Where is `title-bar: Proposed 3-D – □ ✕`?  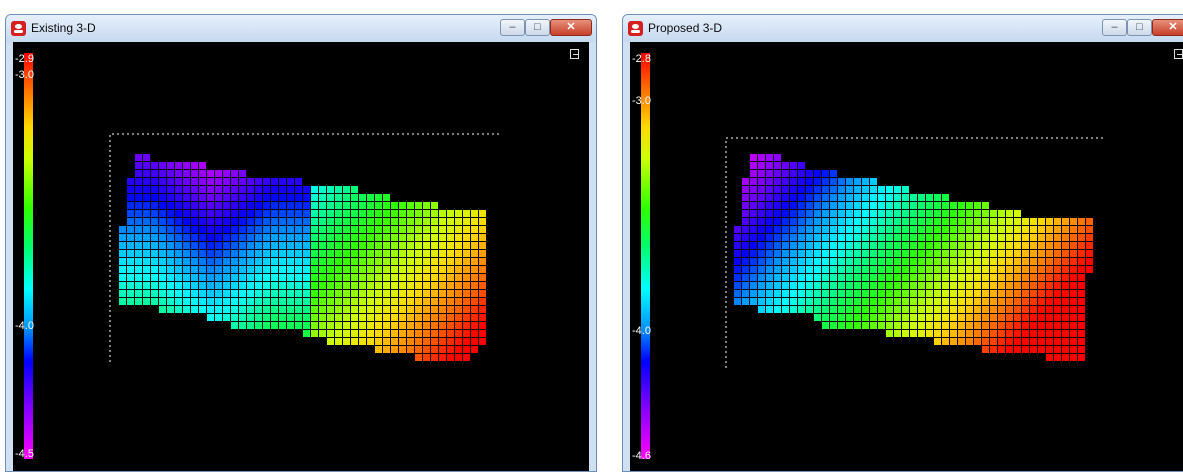 title-bar: Proposed 3-D – □ ✕ is located at coordinates (903, 28).